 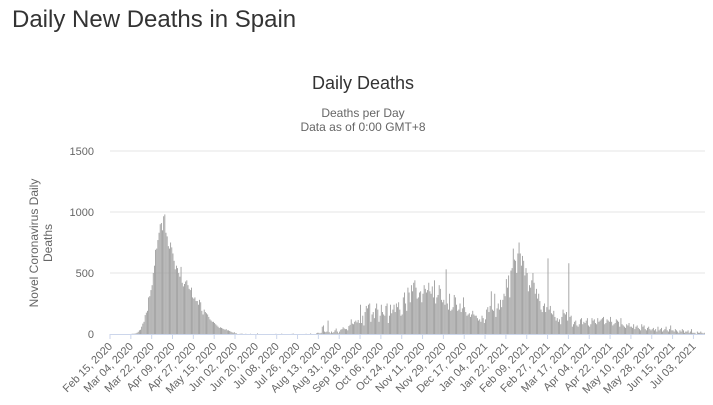 What do you see at coordinates (362, 113) in the screenshot?
I see `chart-subtitle-line-1: Deaths per Day` at bounding box center [362, 113].